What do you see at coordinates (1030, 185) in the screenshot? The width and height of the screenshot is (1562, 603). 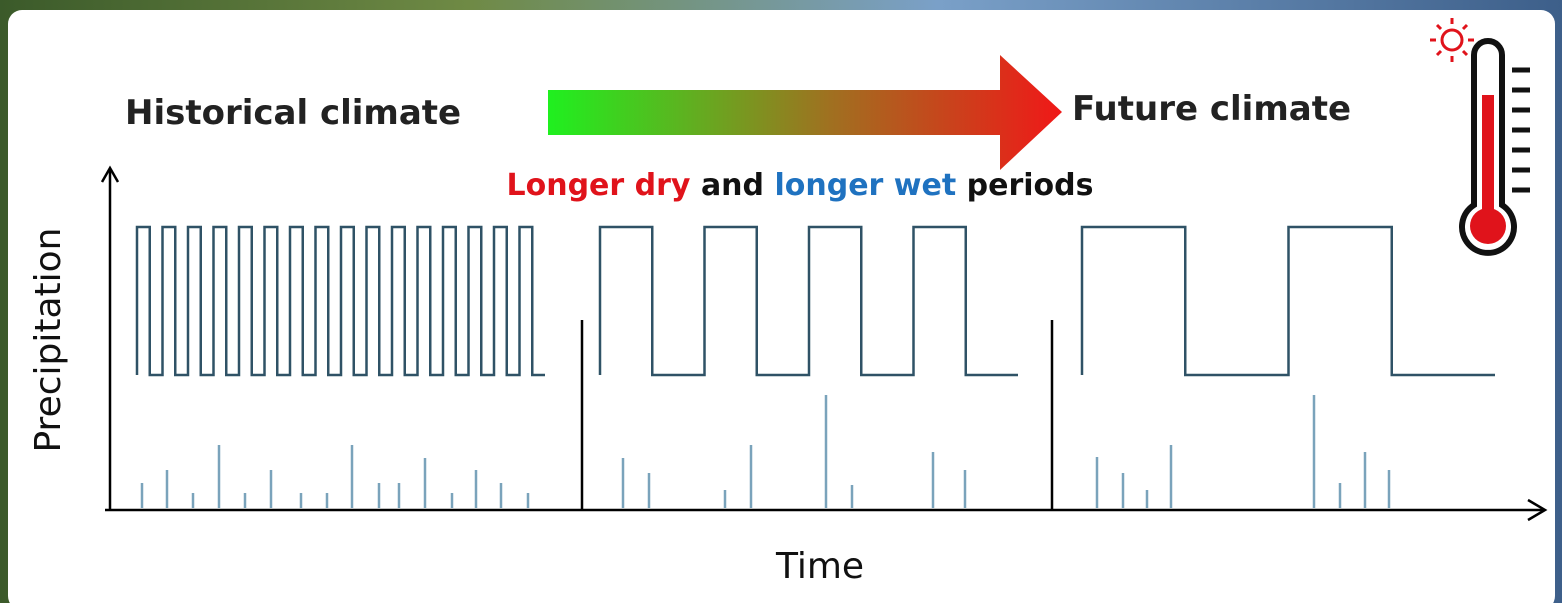 I see `periods: periods` at bounding box center [1030, 185].